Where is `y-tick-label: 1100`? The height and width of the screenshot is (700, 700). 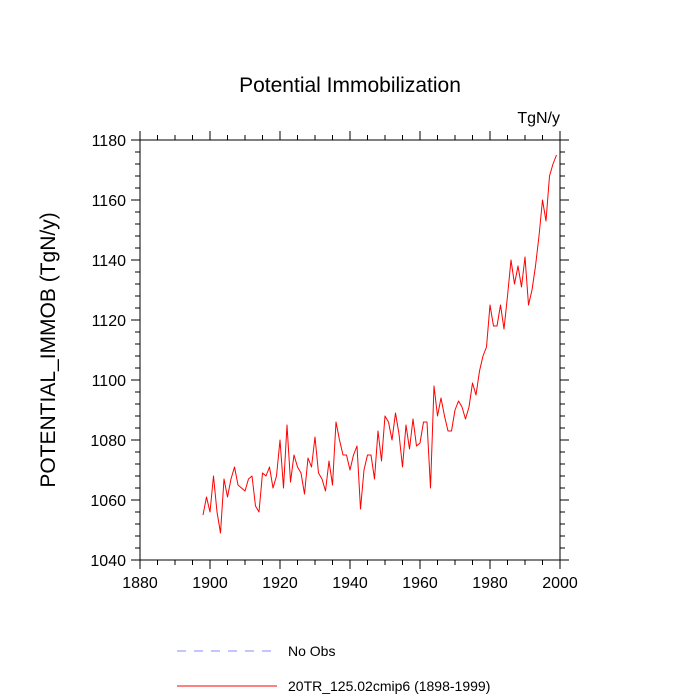
y-tick-label: 1100 is located at coordinates (109, 381).